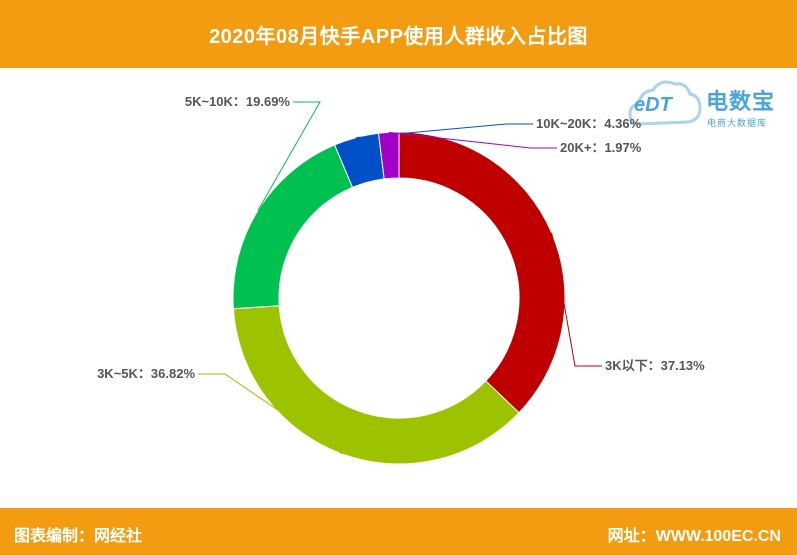 Image resolution: width=797 pixels, height=555 pixels. Describe the element at coordinates (694, 536) in the screenshot. I see `footer-url: 网址：WWW.100EC.CN` at that location.